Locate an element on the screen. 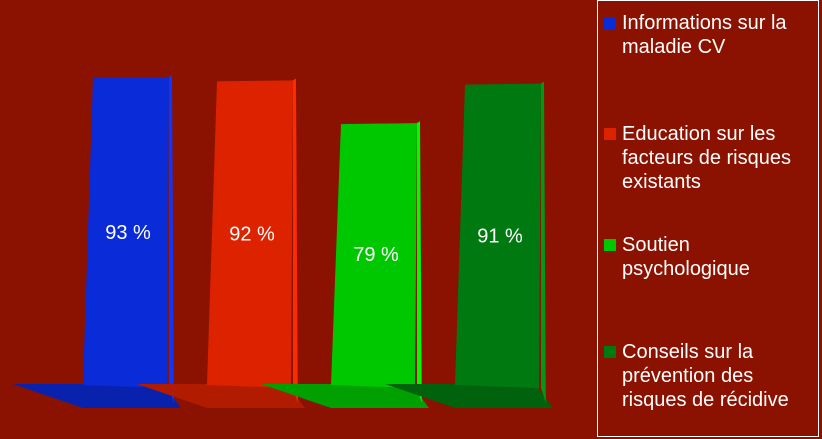  bar-3: 79 % is located at coordinates (345, 264).